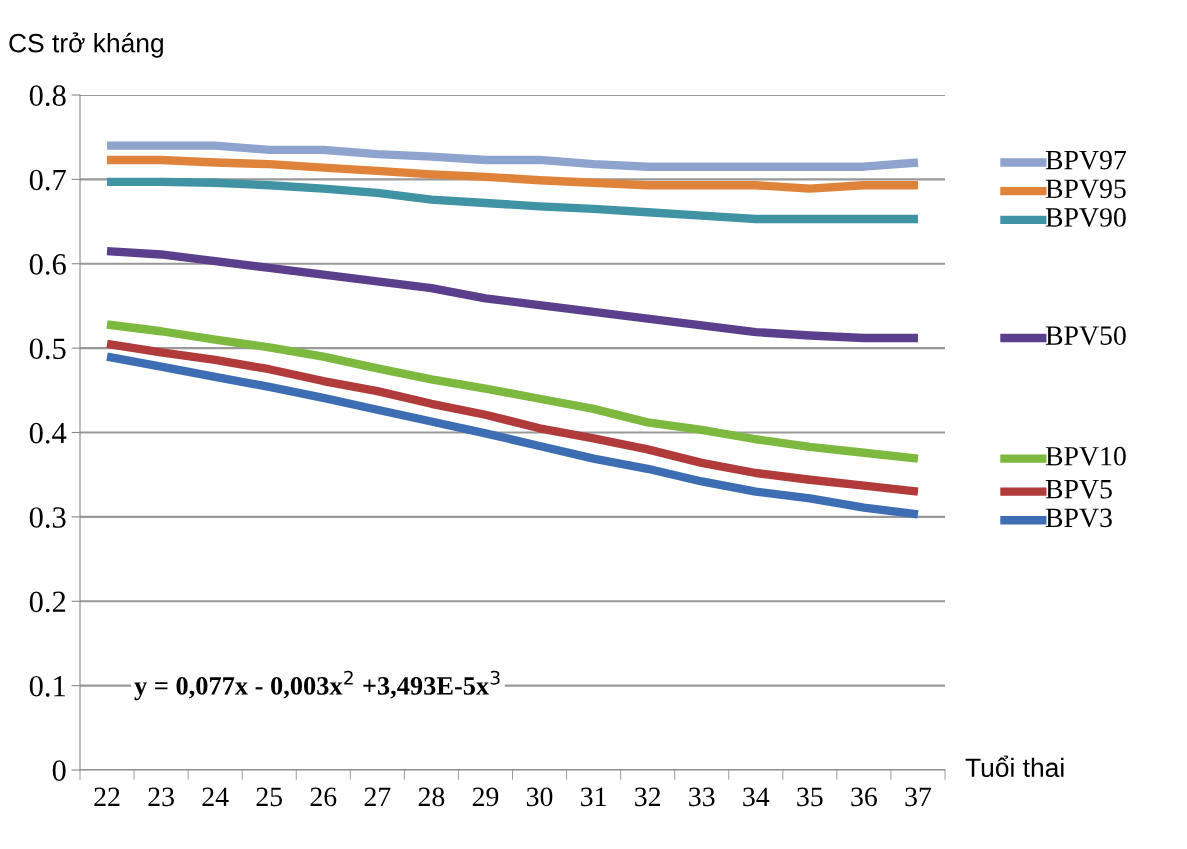 The image size is (1187, 849). Describe the element at coordinates (702, 797) in the screenshot. I see `x-tick-label: 33` at that location.